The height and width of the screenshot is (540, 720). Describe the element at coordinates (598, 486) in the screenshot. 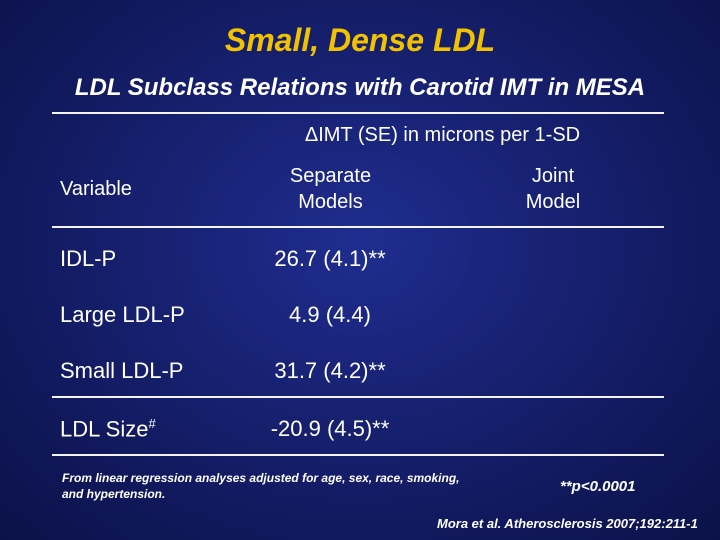

I see `pvalue-note: **p<0.0001` at that location.